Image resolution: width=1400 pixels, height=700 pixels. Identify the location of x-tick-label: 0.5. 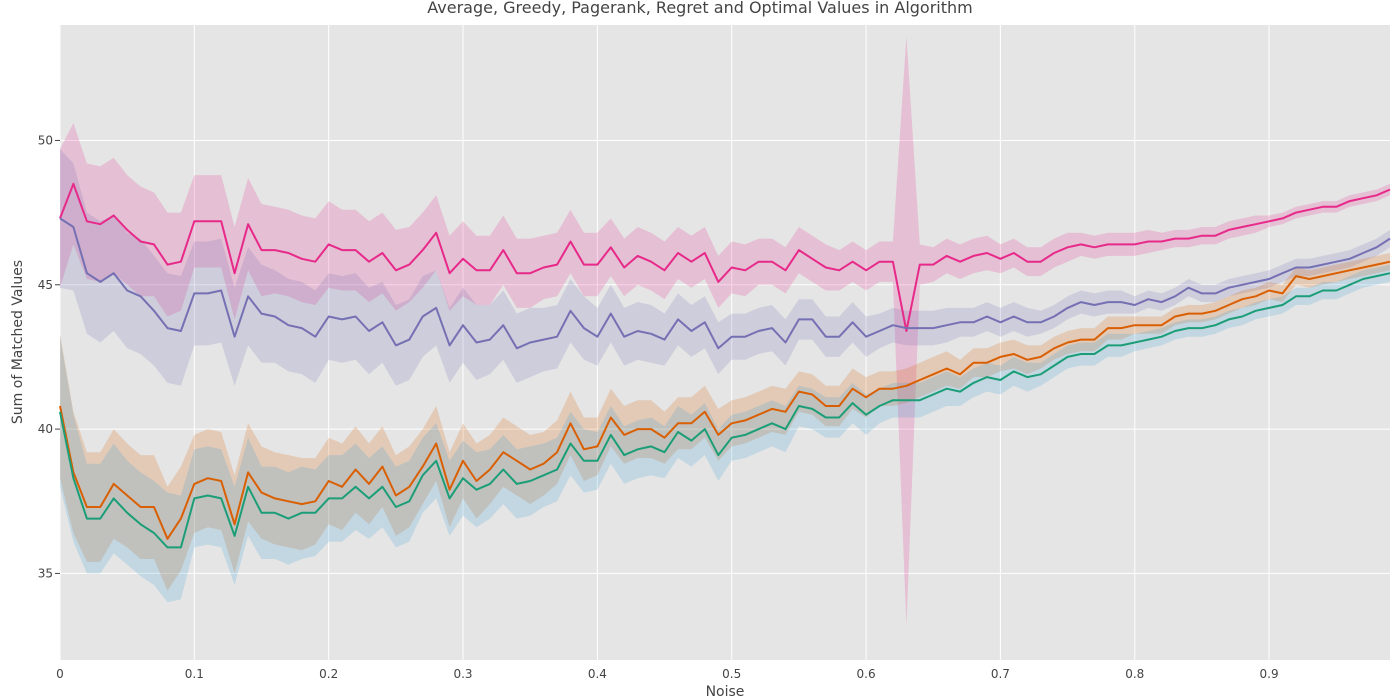
(731, 674).